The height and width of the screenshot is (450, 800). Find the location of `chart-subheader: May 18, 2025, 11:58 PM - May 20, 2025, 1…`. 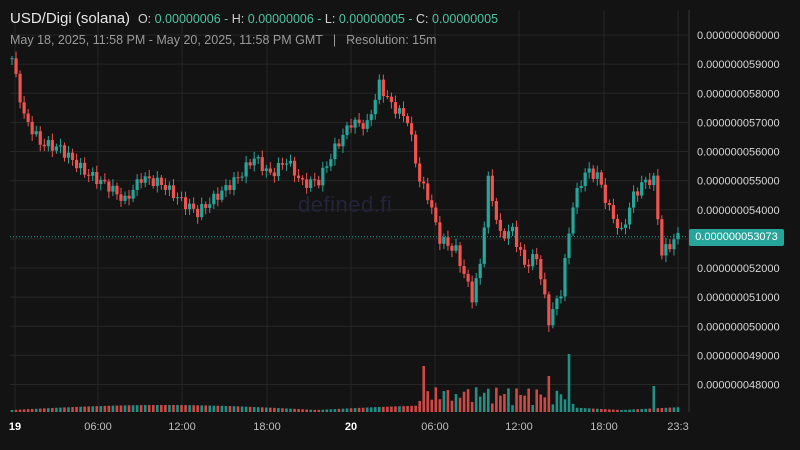

chart-subheader: May 18, 2025, 11:58 PM - May 20, 2025, 1… is located at coordinates (223, 40).